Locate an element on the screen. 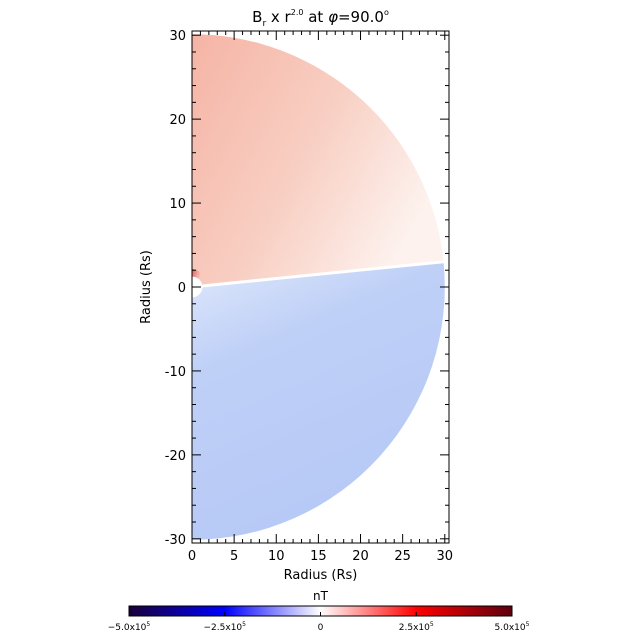  y-tick-label: 10 is located at coordinates (177, 204).